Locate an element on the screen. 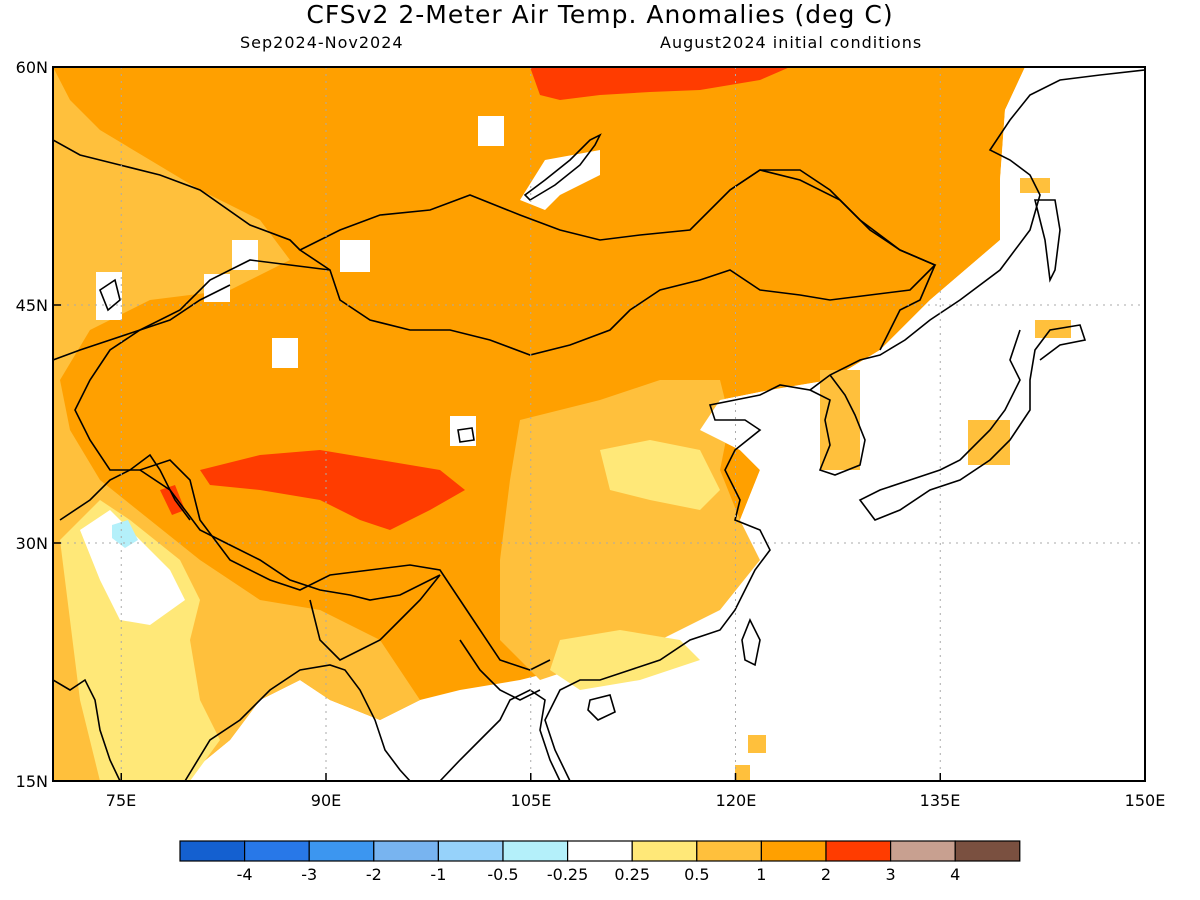  colorbar-label: 2 is located at coordinates (826, 874).